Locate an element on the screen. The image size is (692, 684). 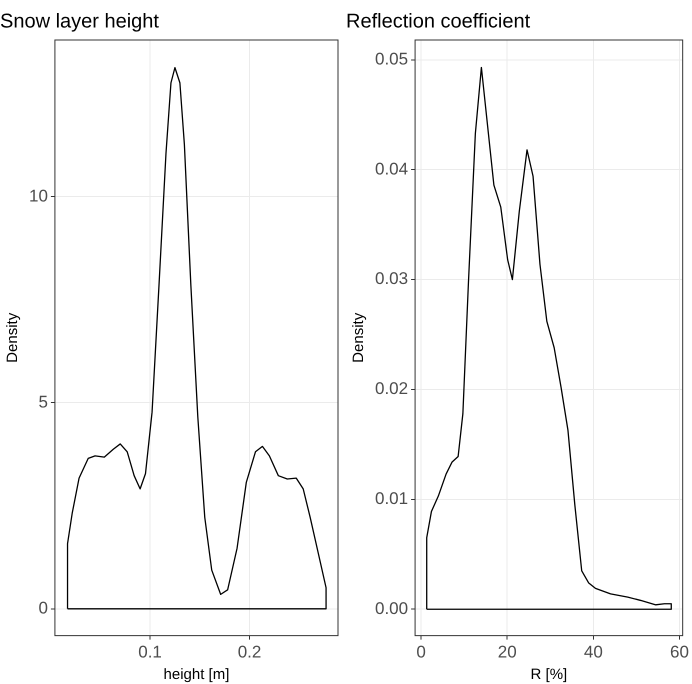
x-axis-title: height [m] is located at coordinates (197, 675).